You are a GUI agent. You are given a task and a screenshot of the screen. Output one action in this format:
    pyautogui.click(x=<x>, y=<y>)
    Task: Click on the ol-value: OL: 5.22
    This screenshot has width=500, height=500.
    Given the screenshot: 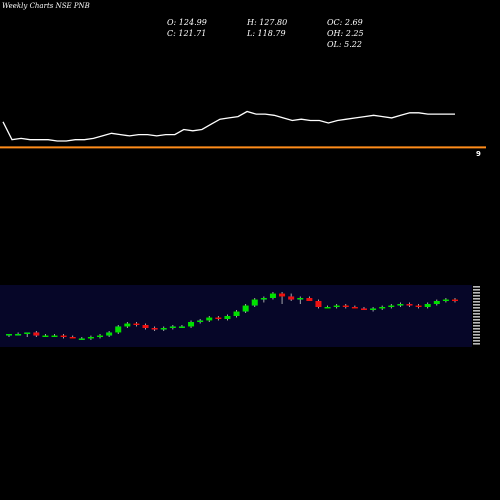 What is the action you would take?
    pyautogui.click(x=344, y=44)
    